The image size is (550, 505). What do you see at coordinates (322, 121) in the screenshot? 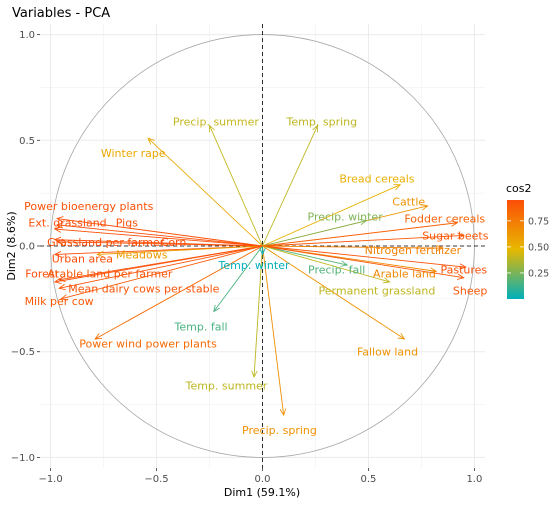
I see `label-temp-spring: Temp. spring` at bounding box center [322, 121].